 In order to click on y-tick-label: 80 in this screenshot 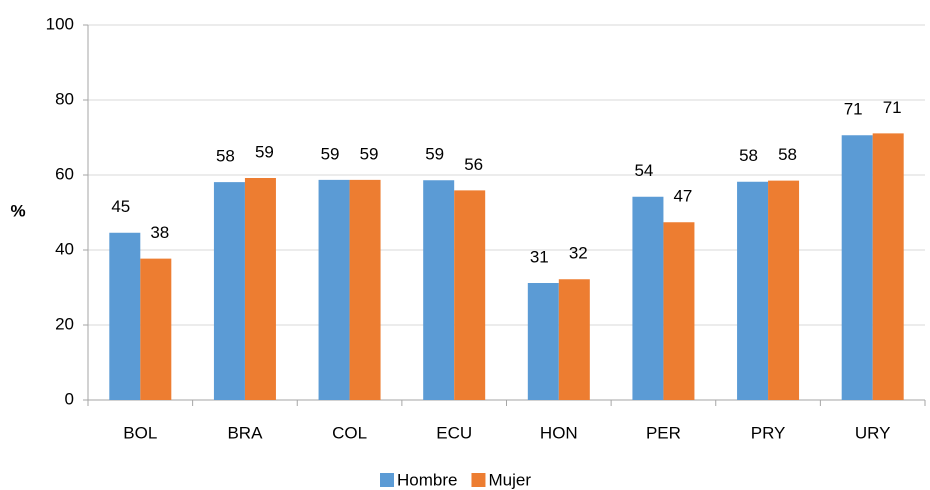, I will do `click(64, 98)`.